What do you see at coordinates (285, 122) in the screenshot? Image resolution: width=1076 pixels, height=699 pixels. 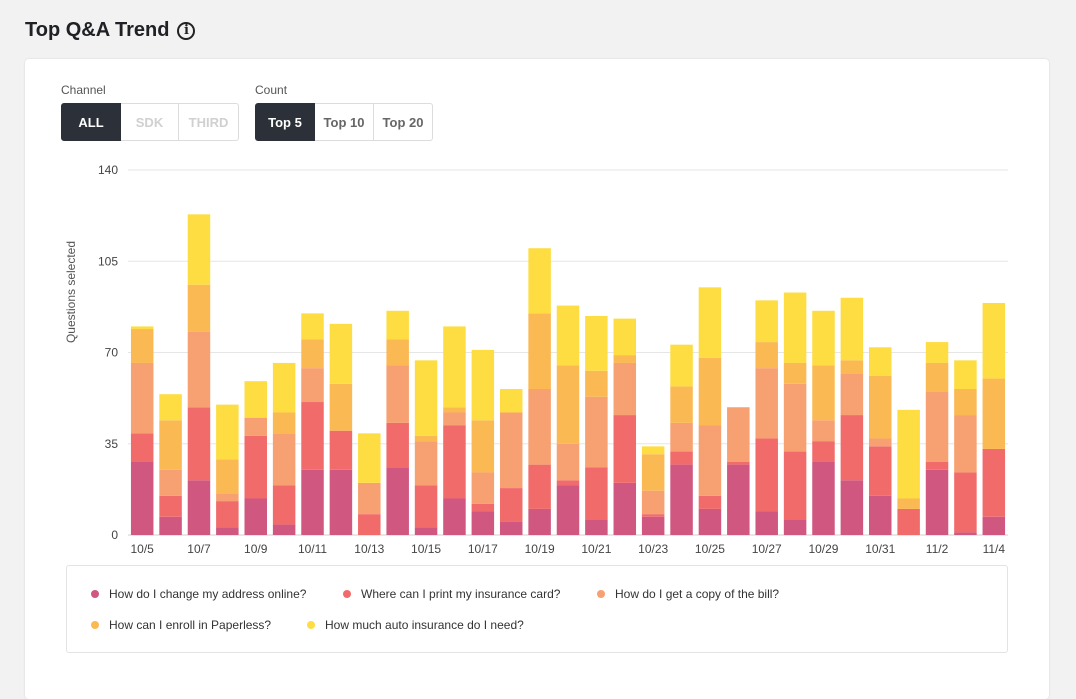 I see `count-top5-button: Top 5` at bounding box center [285, 122].